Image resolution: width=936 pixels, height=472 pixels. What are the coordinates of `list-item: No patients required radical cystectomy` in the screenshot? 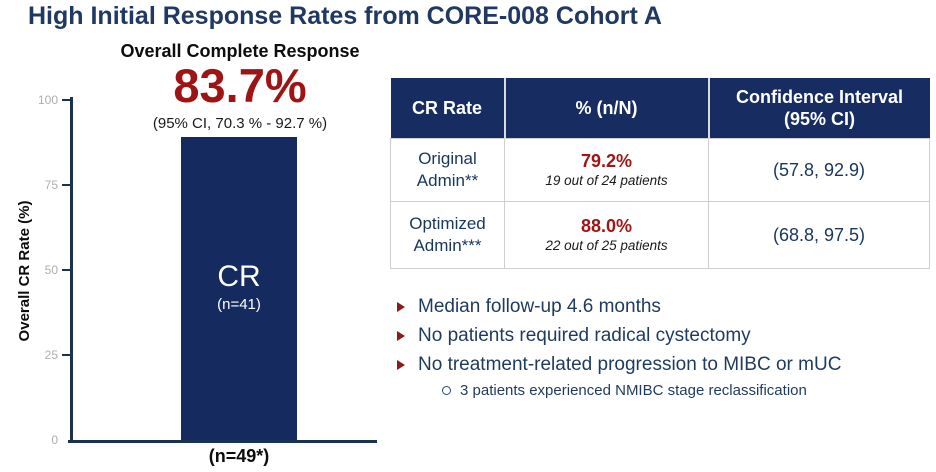 It's located at (662, 336).